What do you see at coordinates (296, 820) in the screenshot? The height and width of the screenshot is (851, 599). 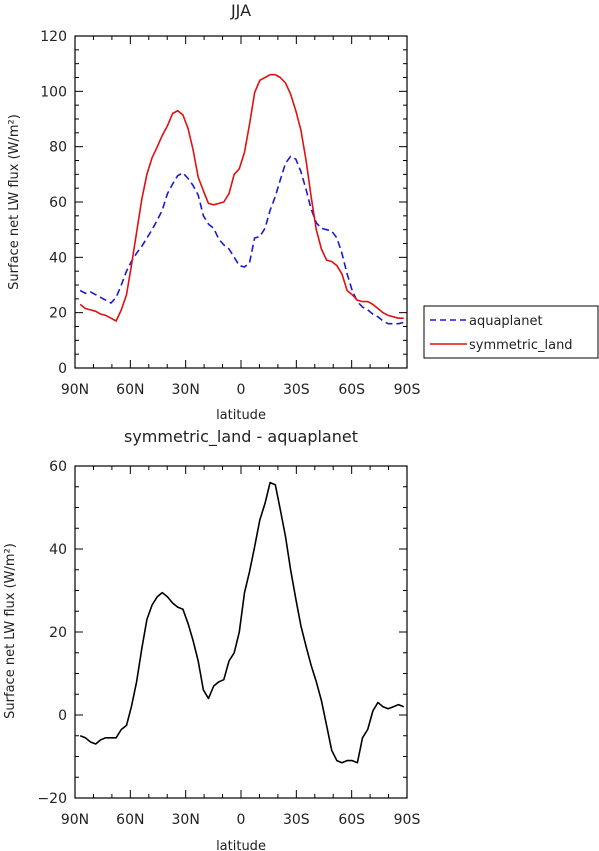 I see `bottom-x-tick-label: 30S` at bounding box center [296, 820].